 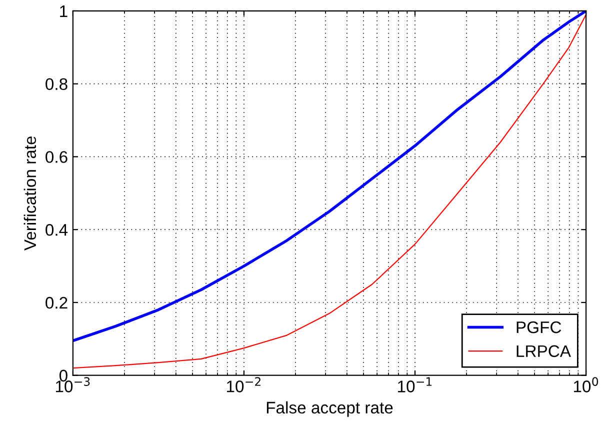 I want to click on y-tick-label: 0.2, so click(x=57, y=302).